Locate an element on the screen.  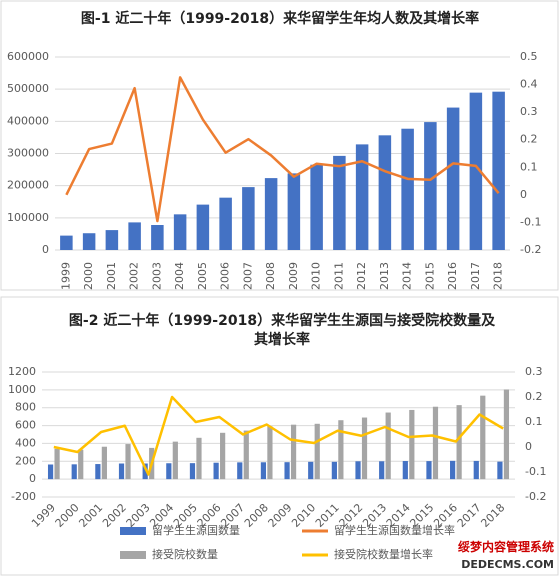
x-tick-label: 2015 is located at coordinates (429, 276).